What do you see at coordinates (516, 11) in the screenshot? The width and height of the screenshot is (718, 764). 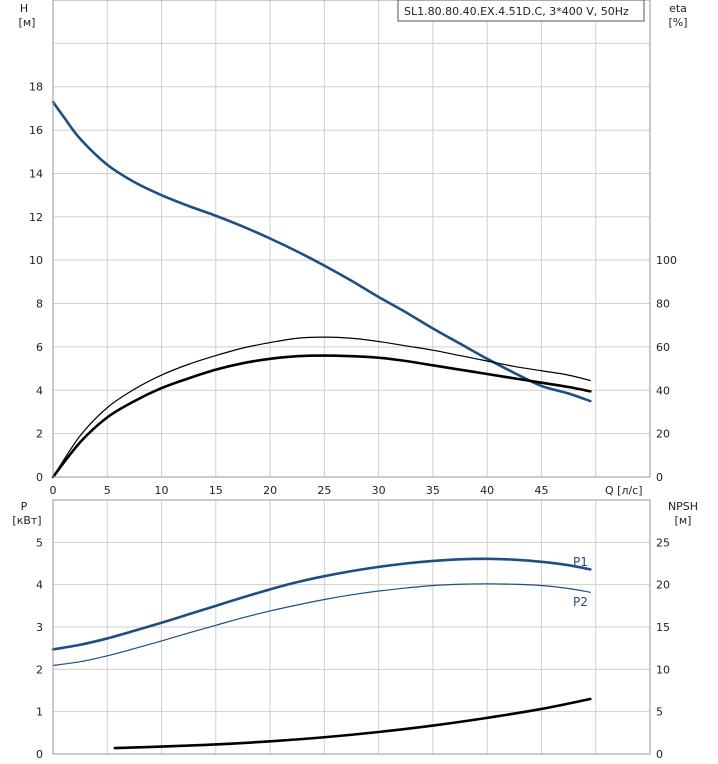 I see `chart-title: SL1.80.80.40.EX.4.51D.C, 3*400 V, 50Hz` at bounding box center [516, 11].